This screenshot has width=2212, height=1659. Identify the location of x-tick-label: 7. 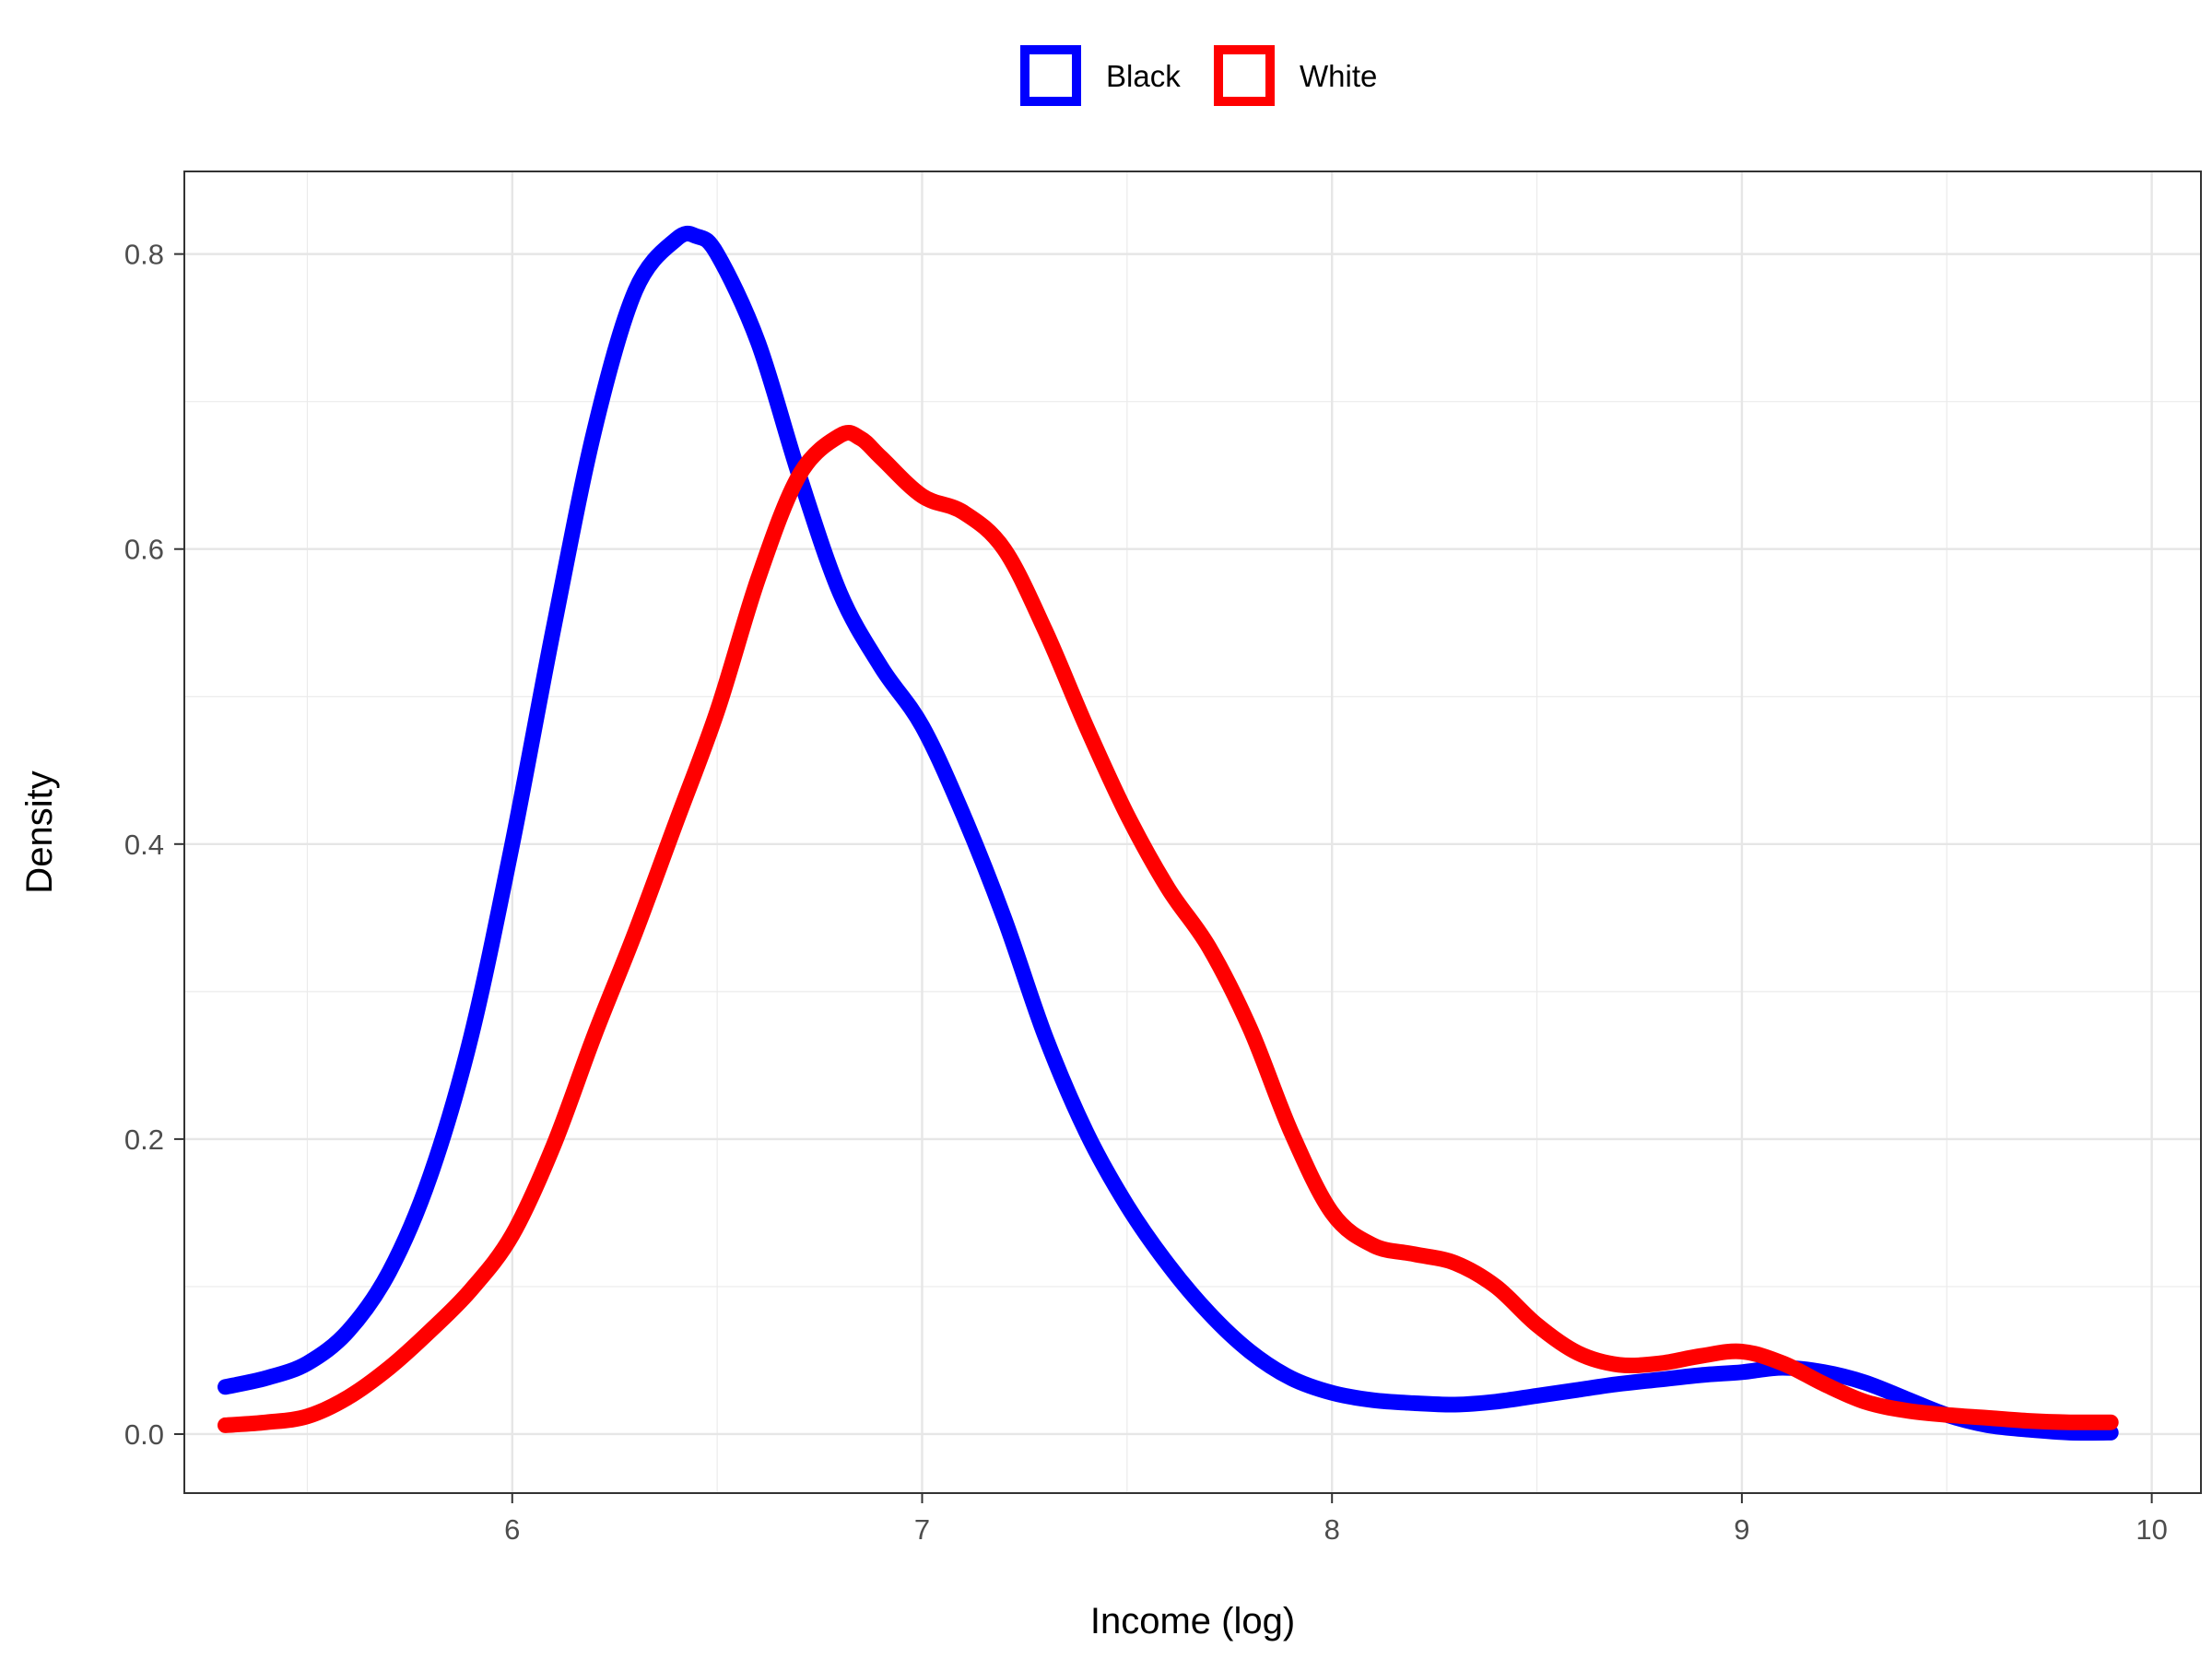
(922, 1529).